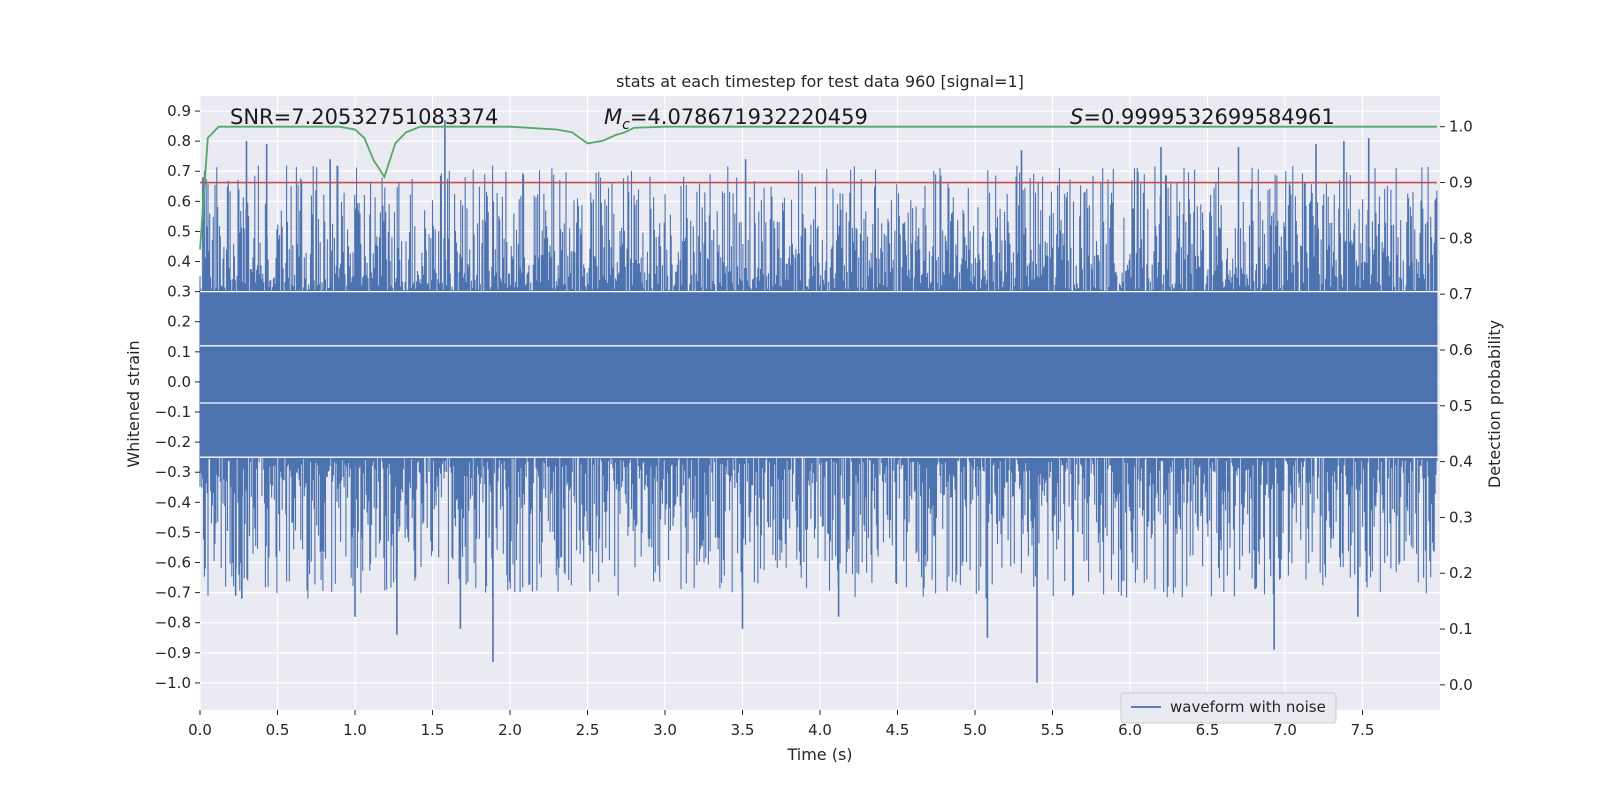 The height and width of the screenshot is (804, 1600). I want to click on legend-box, so click(1228, 708).